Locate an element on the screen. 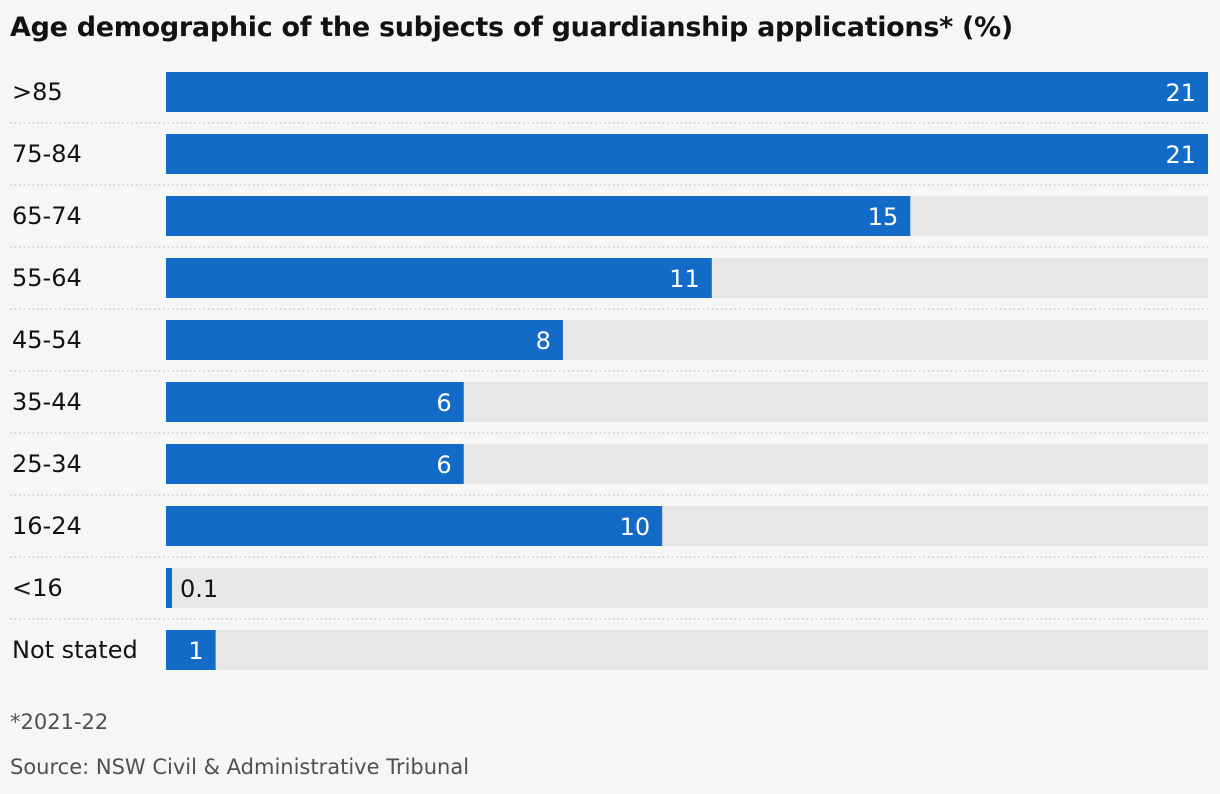  category-label: 75-84 is located at coordinates (47, 154).